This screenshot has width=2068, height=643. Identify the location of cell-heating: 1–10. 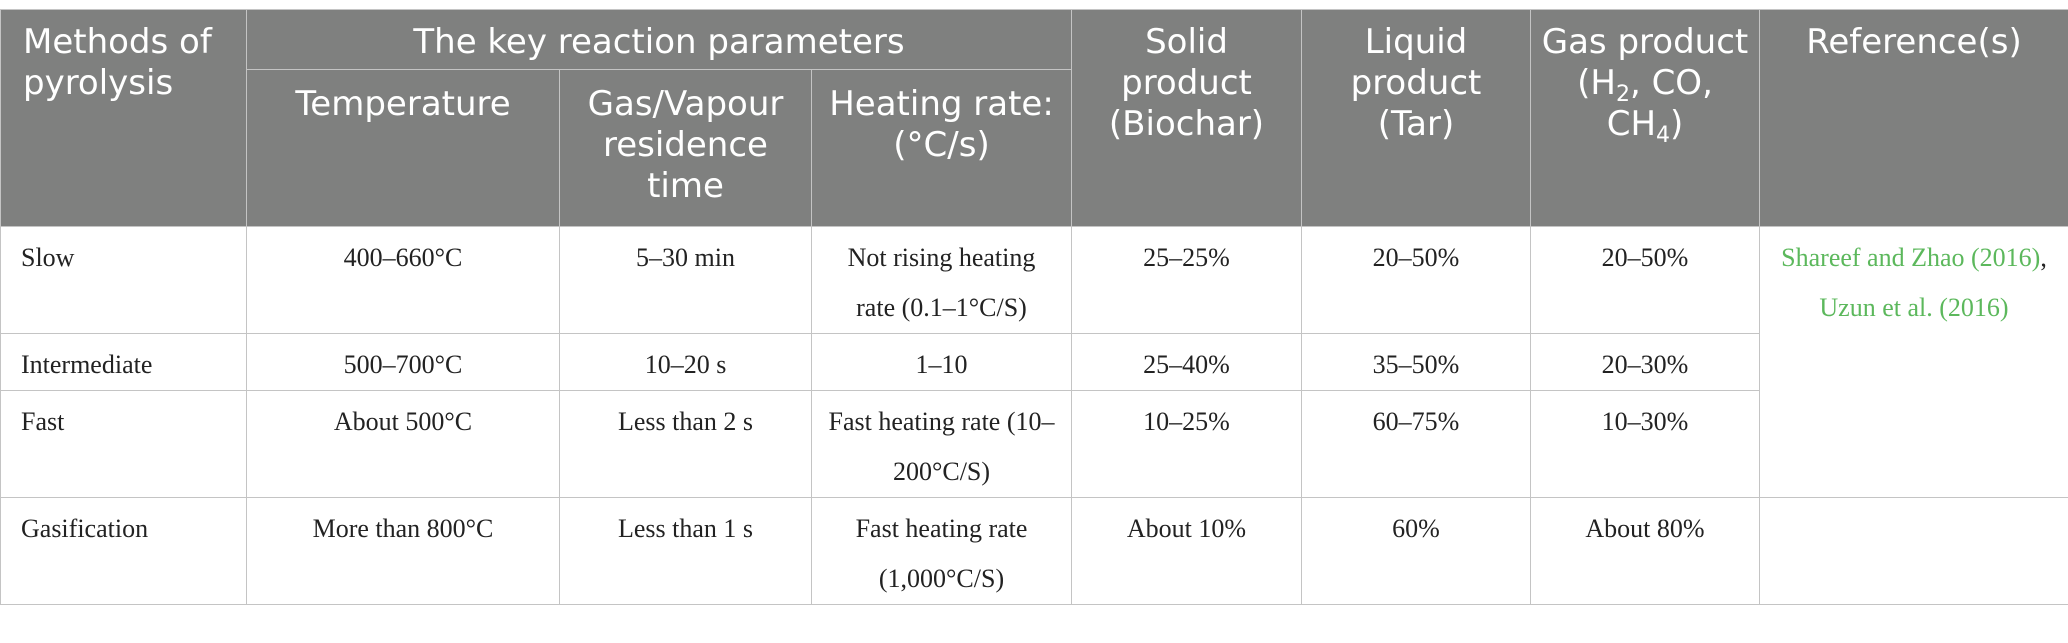
(941, 362).